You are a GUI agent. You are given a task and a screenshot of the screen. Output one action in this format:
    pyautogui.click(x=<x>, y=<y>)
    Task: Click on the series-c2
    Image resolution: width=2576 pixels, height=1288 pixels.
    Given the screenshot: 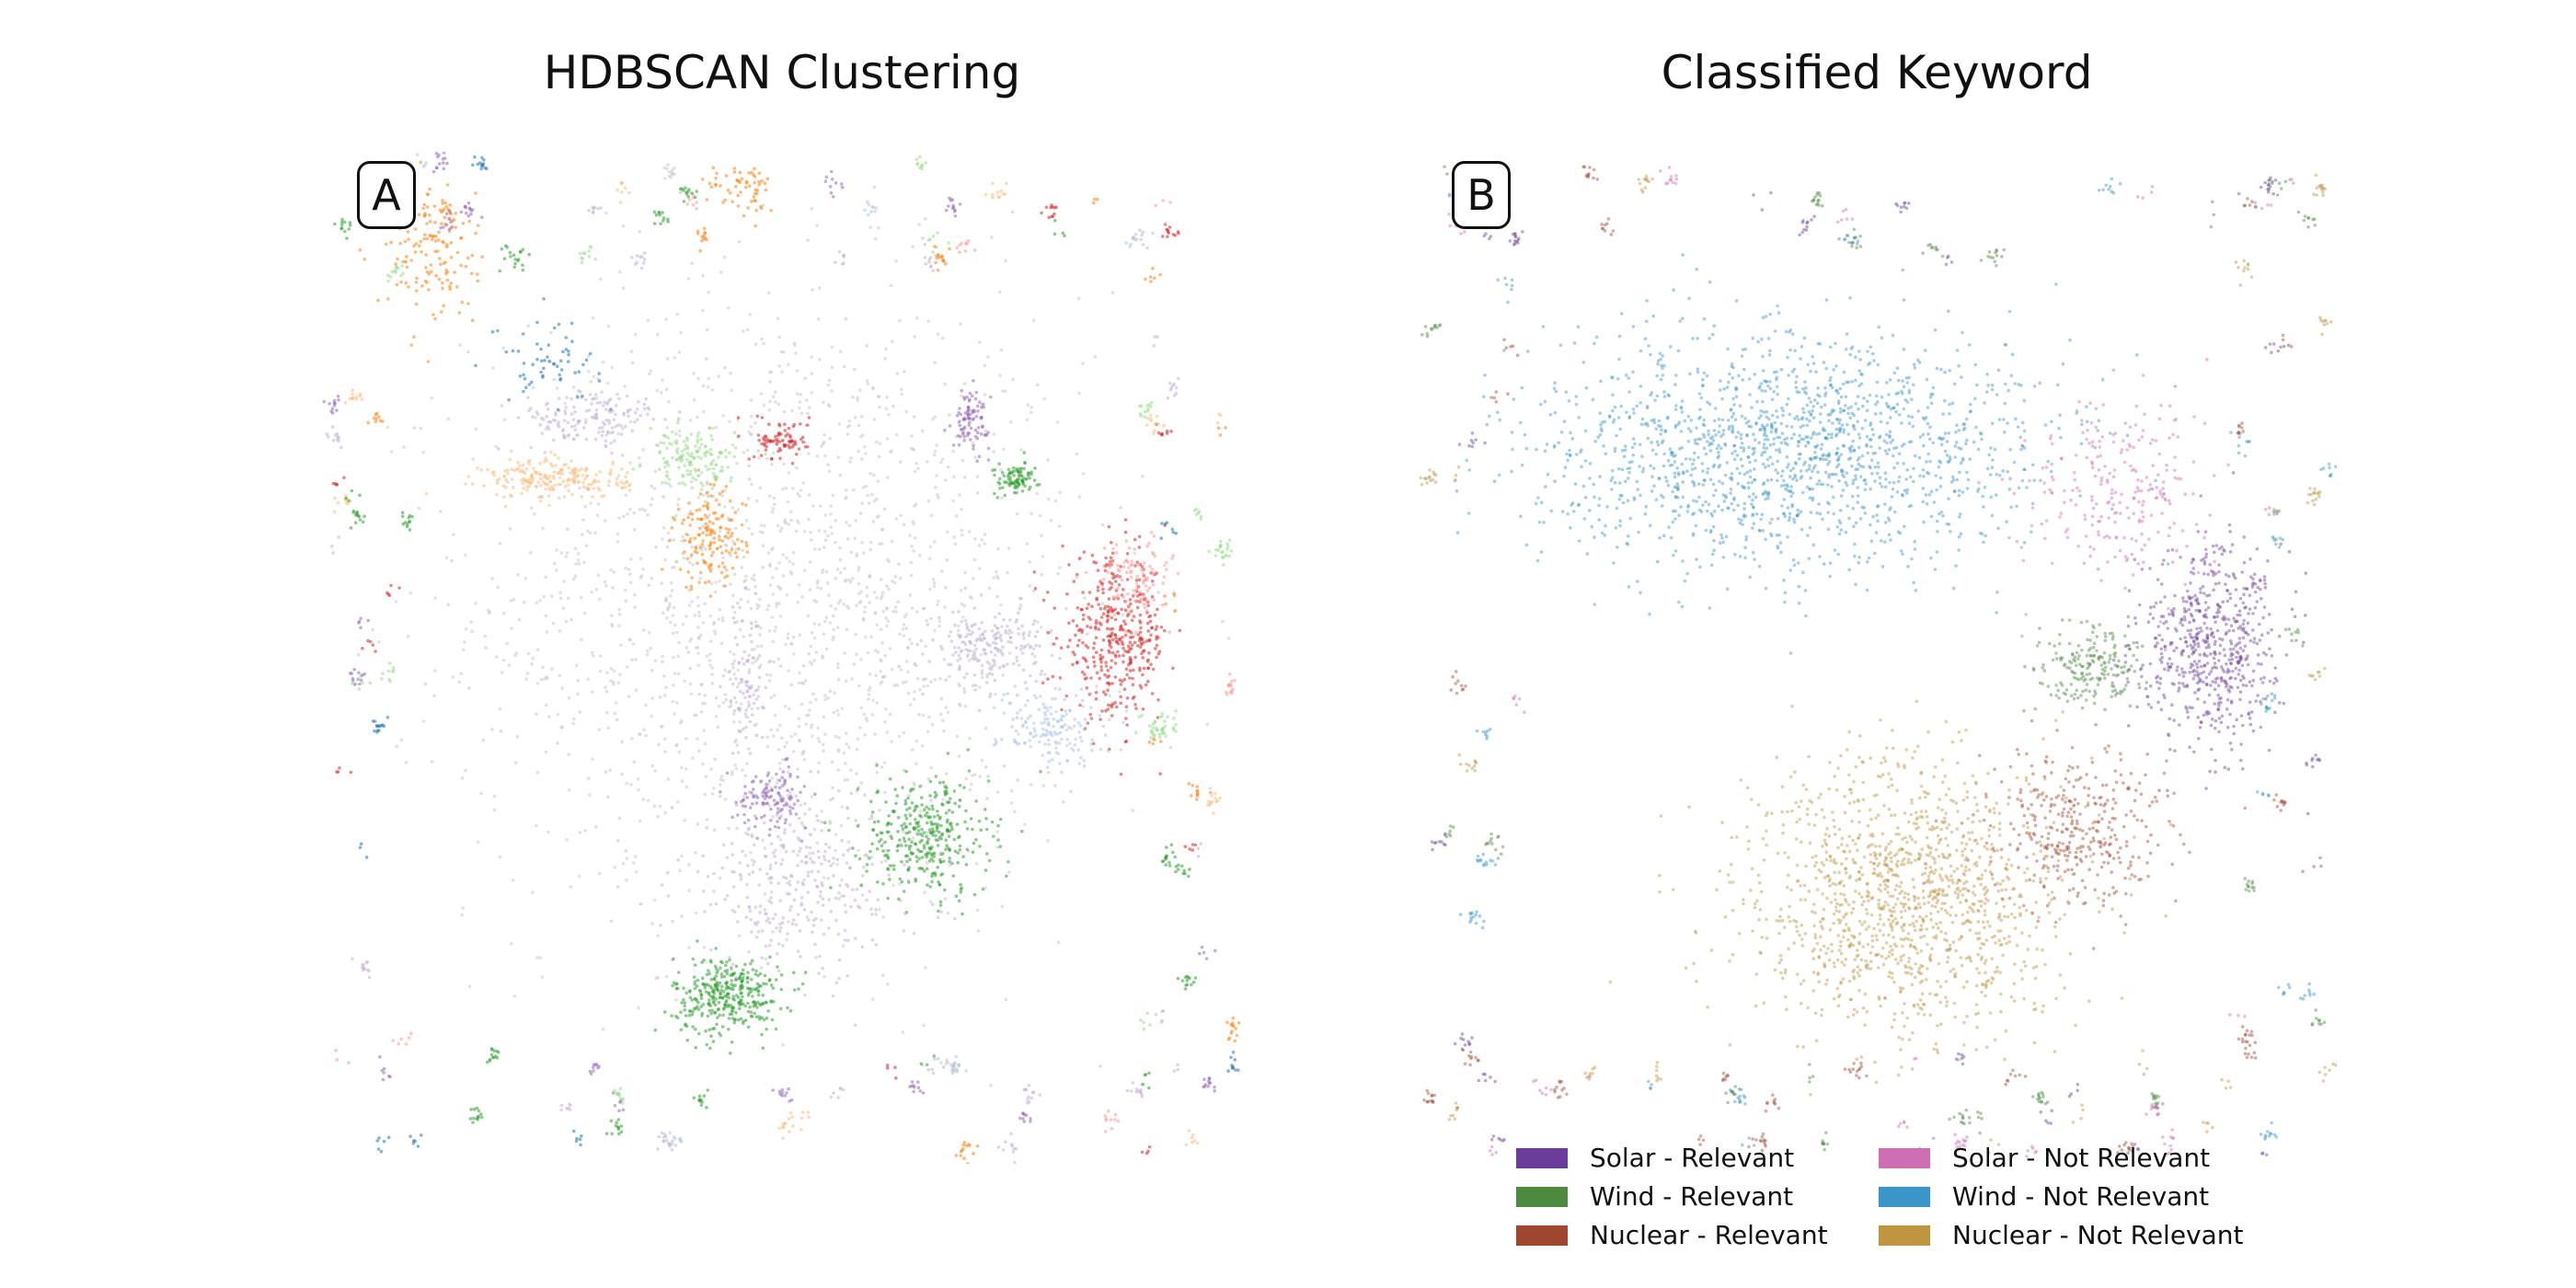 What is the action you would take?
    pyautogui.click(x=932, y=832)
    